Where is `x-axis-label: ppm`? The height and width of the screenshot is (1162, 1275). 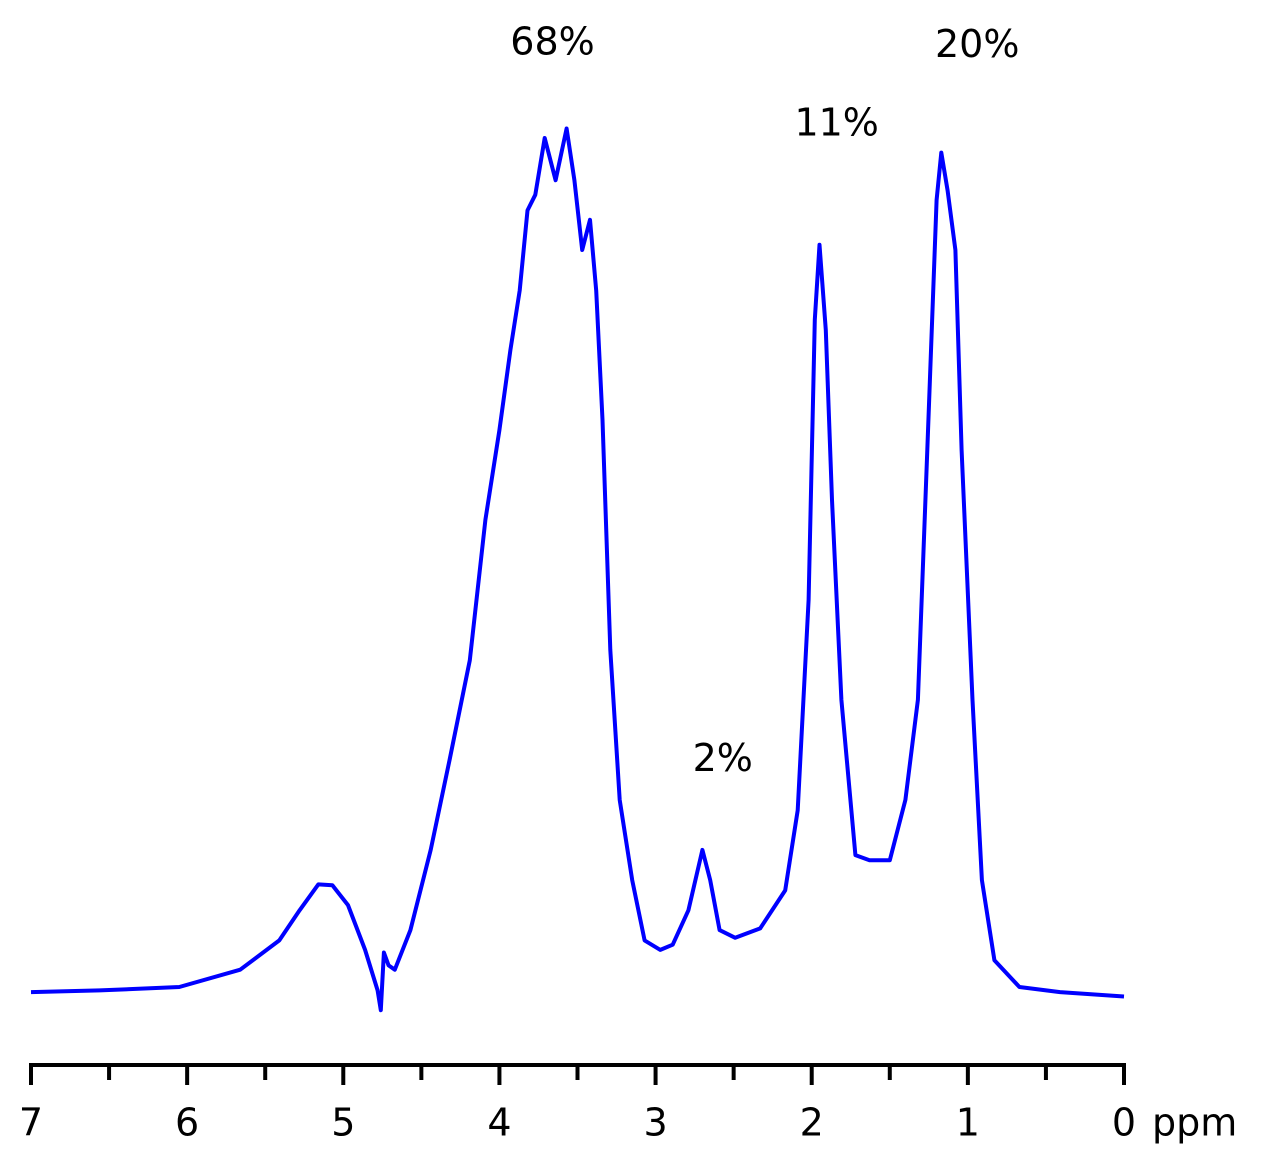
x-axis-label: ppm is located at coordinates (1194, 1123).